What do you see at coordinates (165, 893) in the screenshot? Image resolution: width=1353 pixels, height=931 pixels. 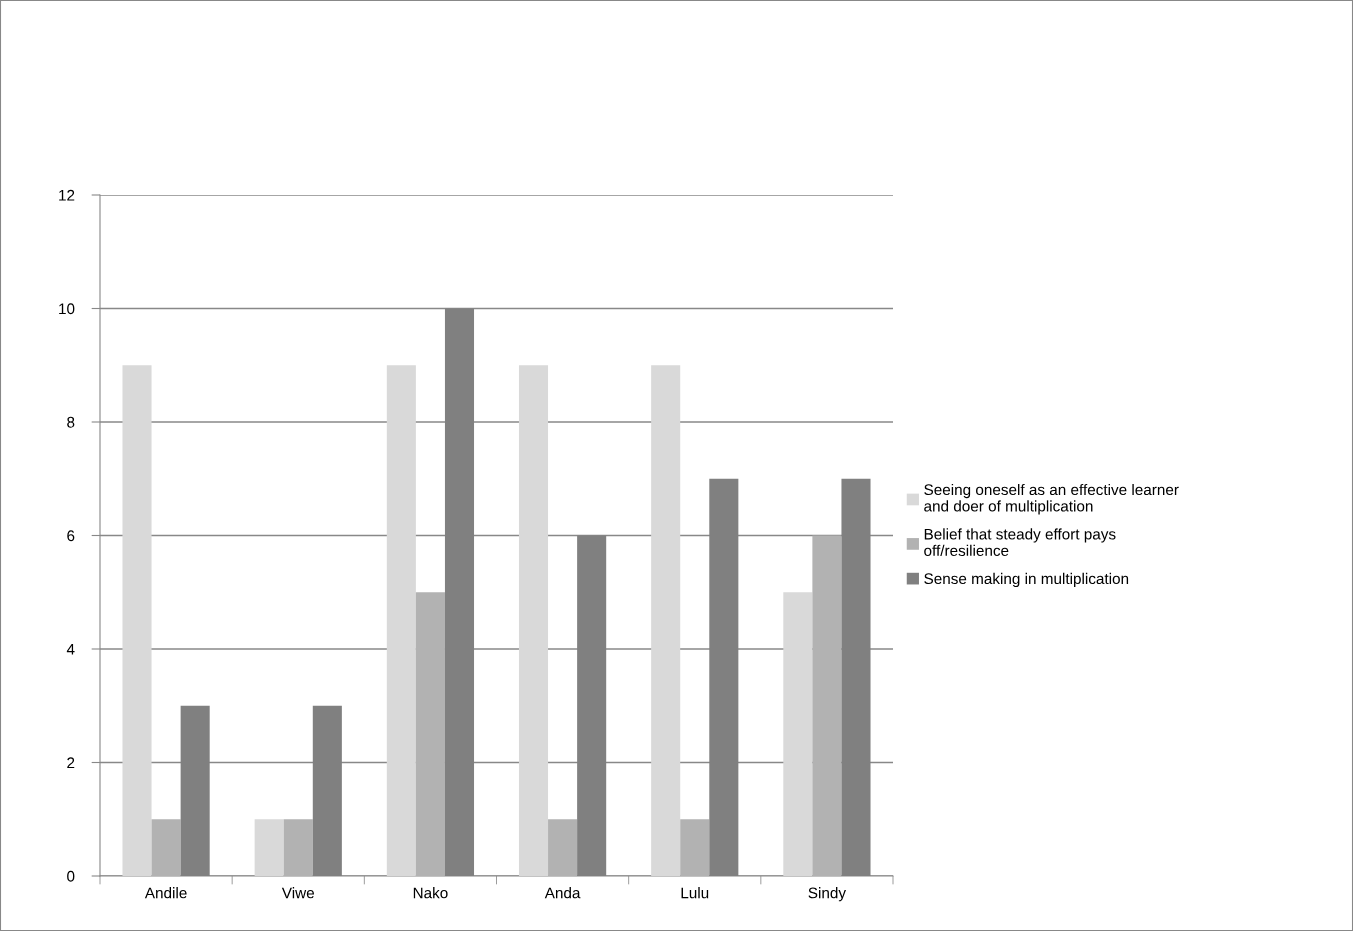 I see `x-tick-label: Andile` at bounding box center [165, 893].